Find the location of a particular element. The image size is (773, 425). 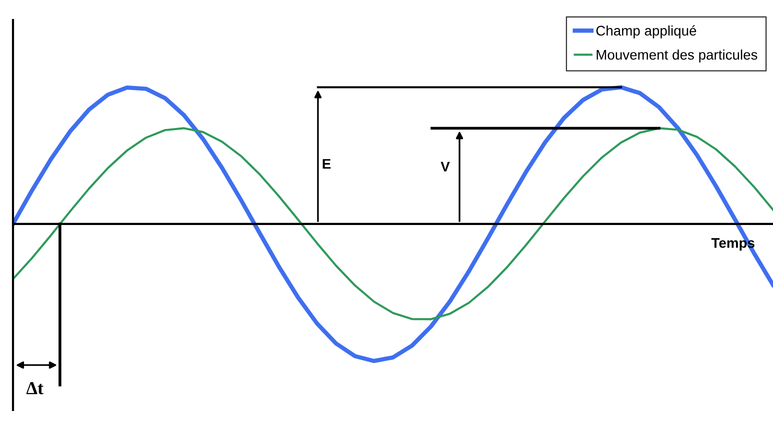

annotation: V is located at coordinates (445, 167).